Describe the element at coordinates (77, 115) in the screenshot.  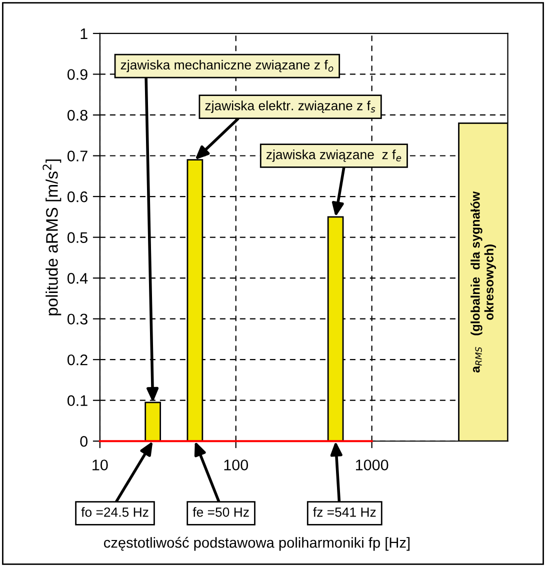
I see `y-tick-label: 0.8` at that location.